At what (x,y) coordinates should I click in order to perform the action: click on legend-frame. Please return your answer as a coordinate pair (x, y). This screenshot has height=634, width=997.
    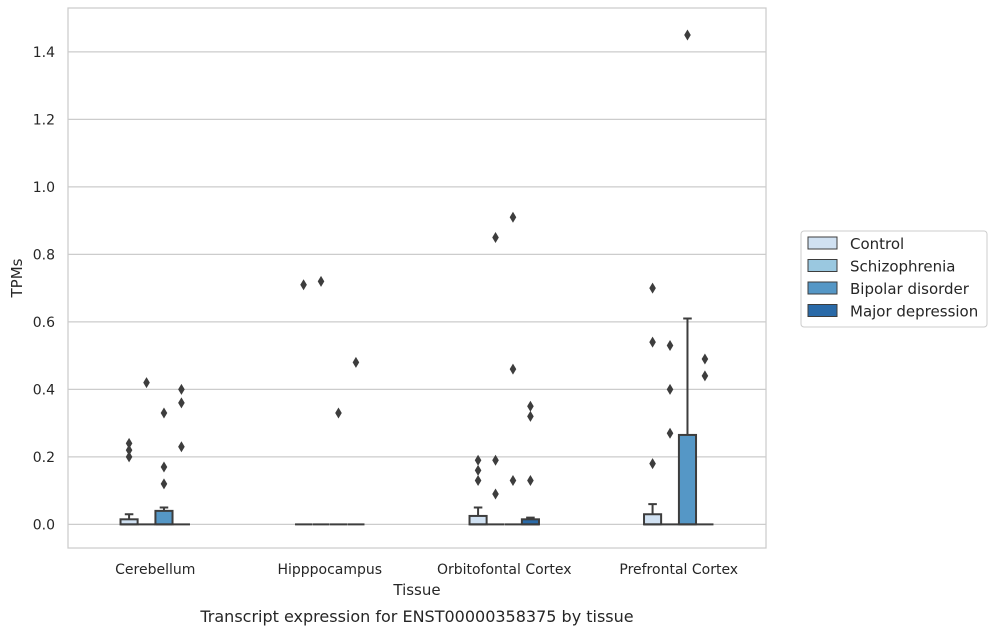
    Looking at the image, I should click on (894, 279).